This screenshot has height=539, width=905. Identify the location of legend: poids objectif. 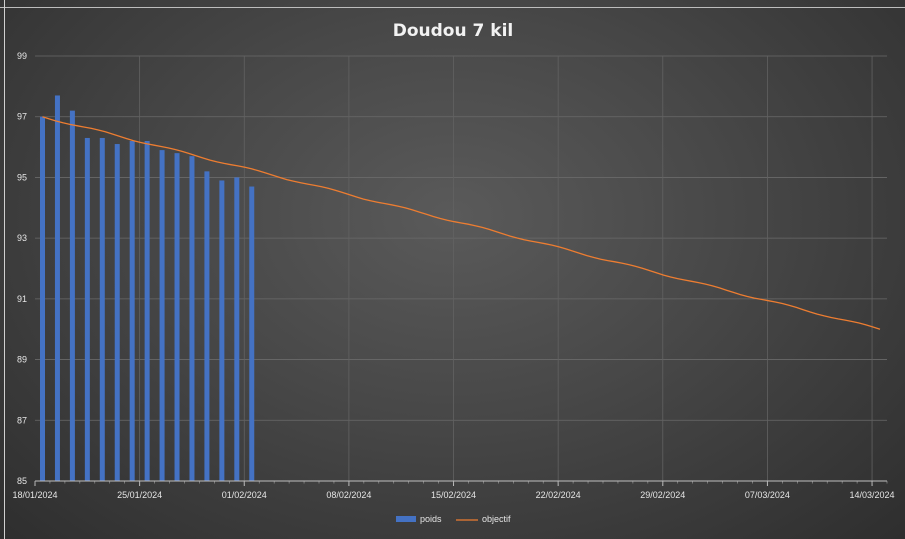
(453, 519).